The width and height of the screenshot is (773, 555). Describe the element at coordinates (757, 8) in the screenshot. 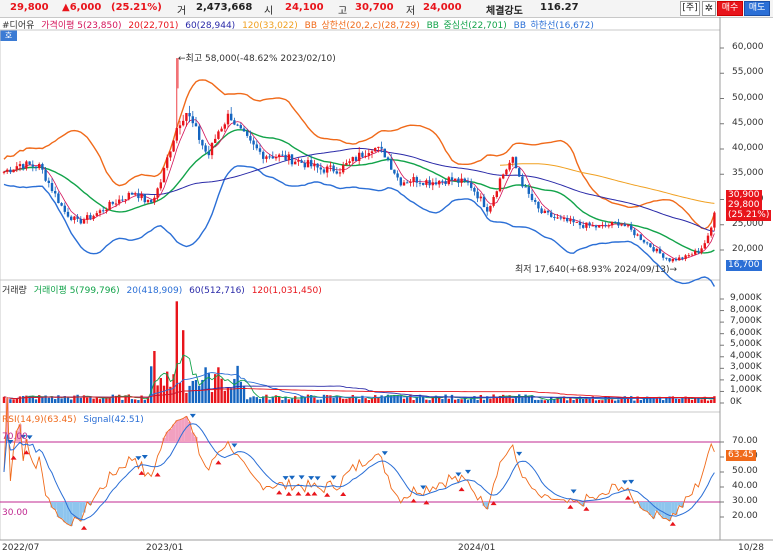

I see `sell-button: 매도` at that location.